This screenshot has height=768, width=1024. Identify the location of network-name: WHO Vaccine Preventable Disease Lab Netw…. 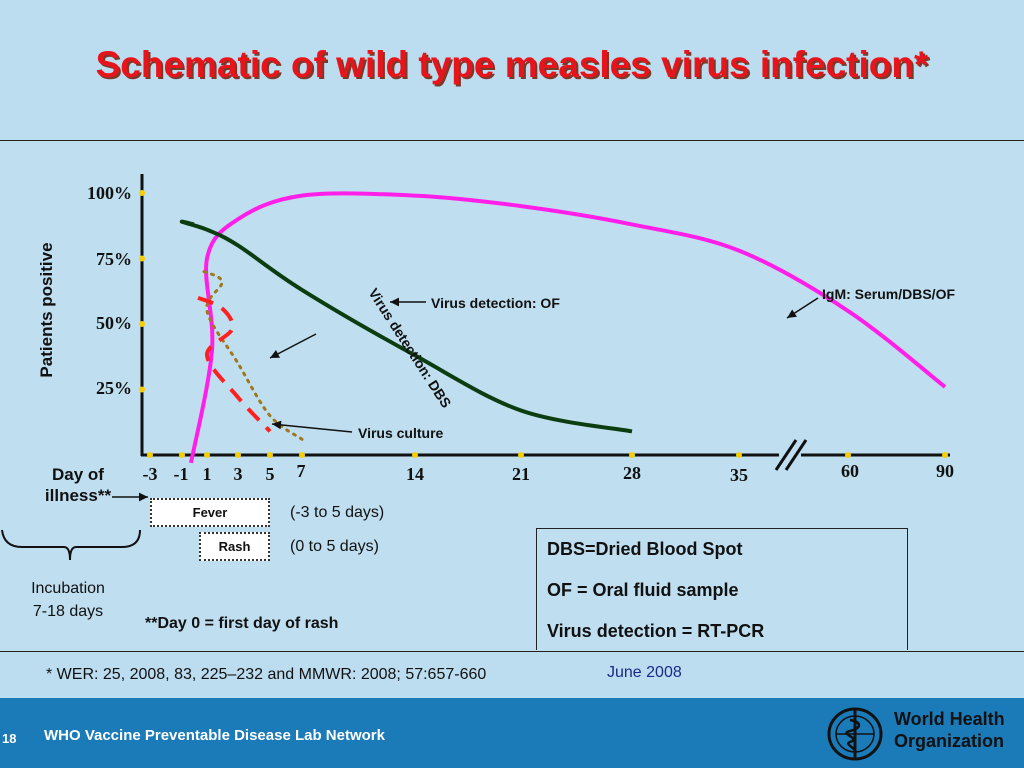
(214, 735).